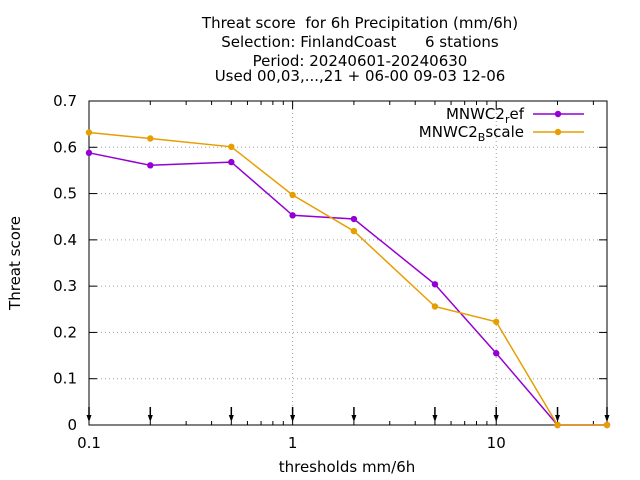 The width and height of the screenshot is (640, 480). What do you see at coordinates (360, 61) in the screenshot?
I see `chart-title-line-3: Period: 20240601-20240630` at bounding box center [360, 61].